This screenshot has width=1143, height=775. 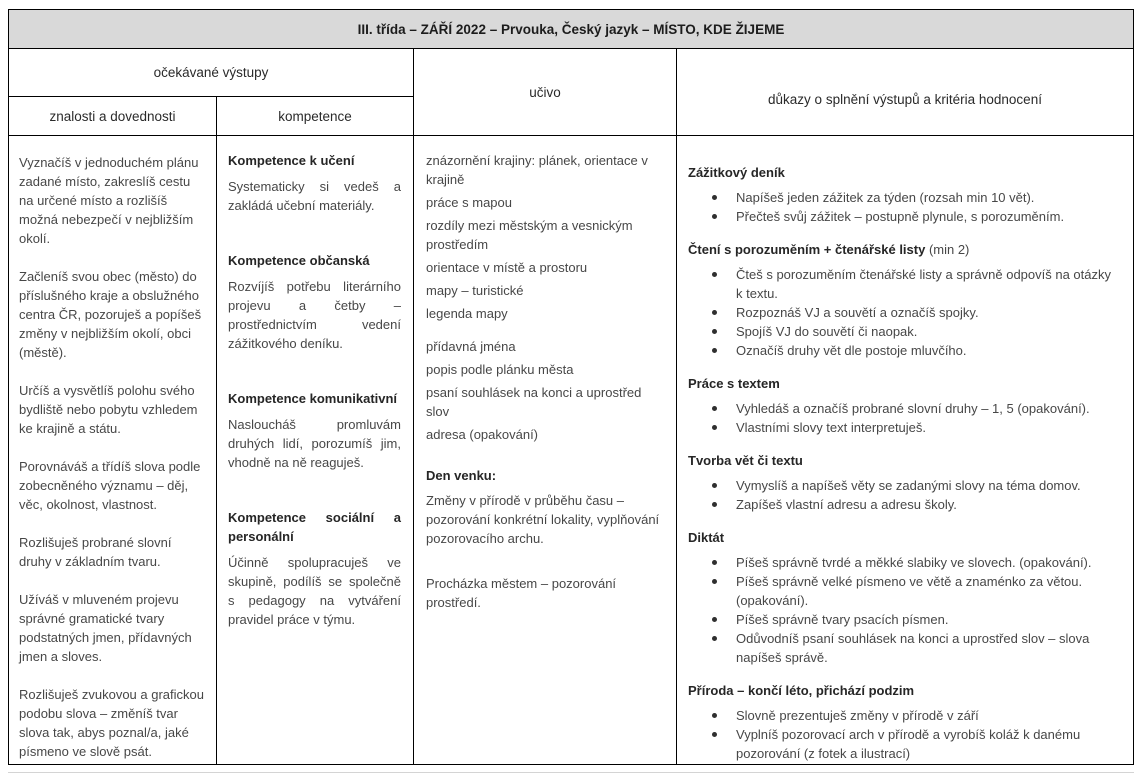 What do you see at coordinates (801, 690) in the screenshot?
I see `evidence-heading-text: Příroda – končí léto, přichází podzim` at bounding box center [801, 690].